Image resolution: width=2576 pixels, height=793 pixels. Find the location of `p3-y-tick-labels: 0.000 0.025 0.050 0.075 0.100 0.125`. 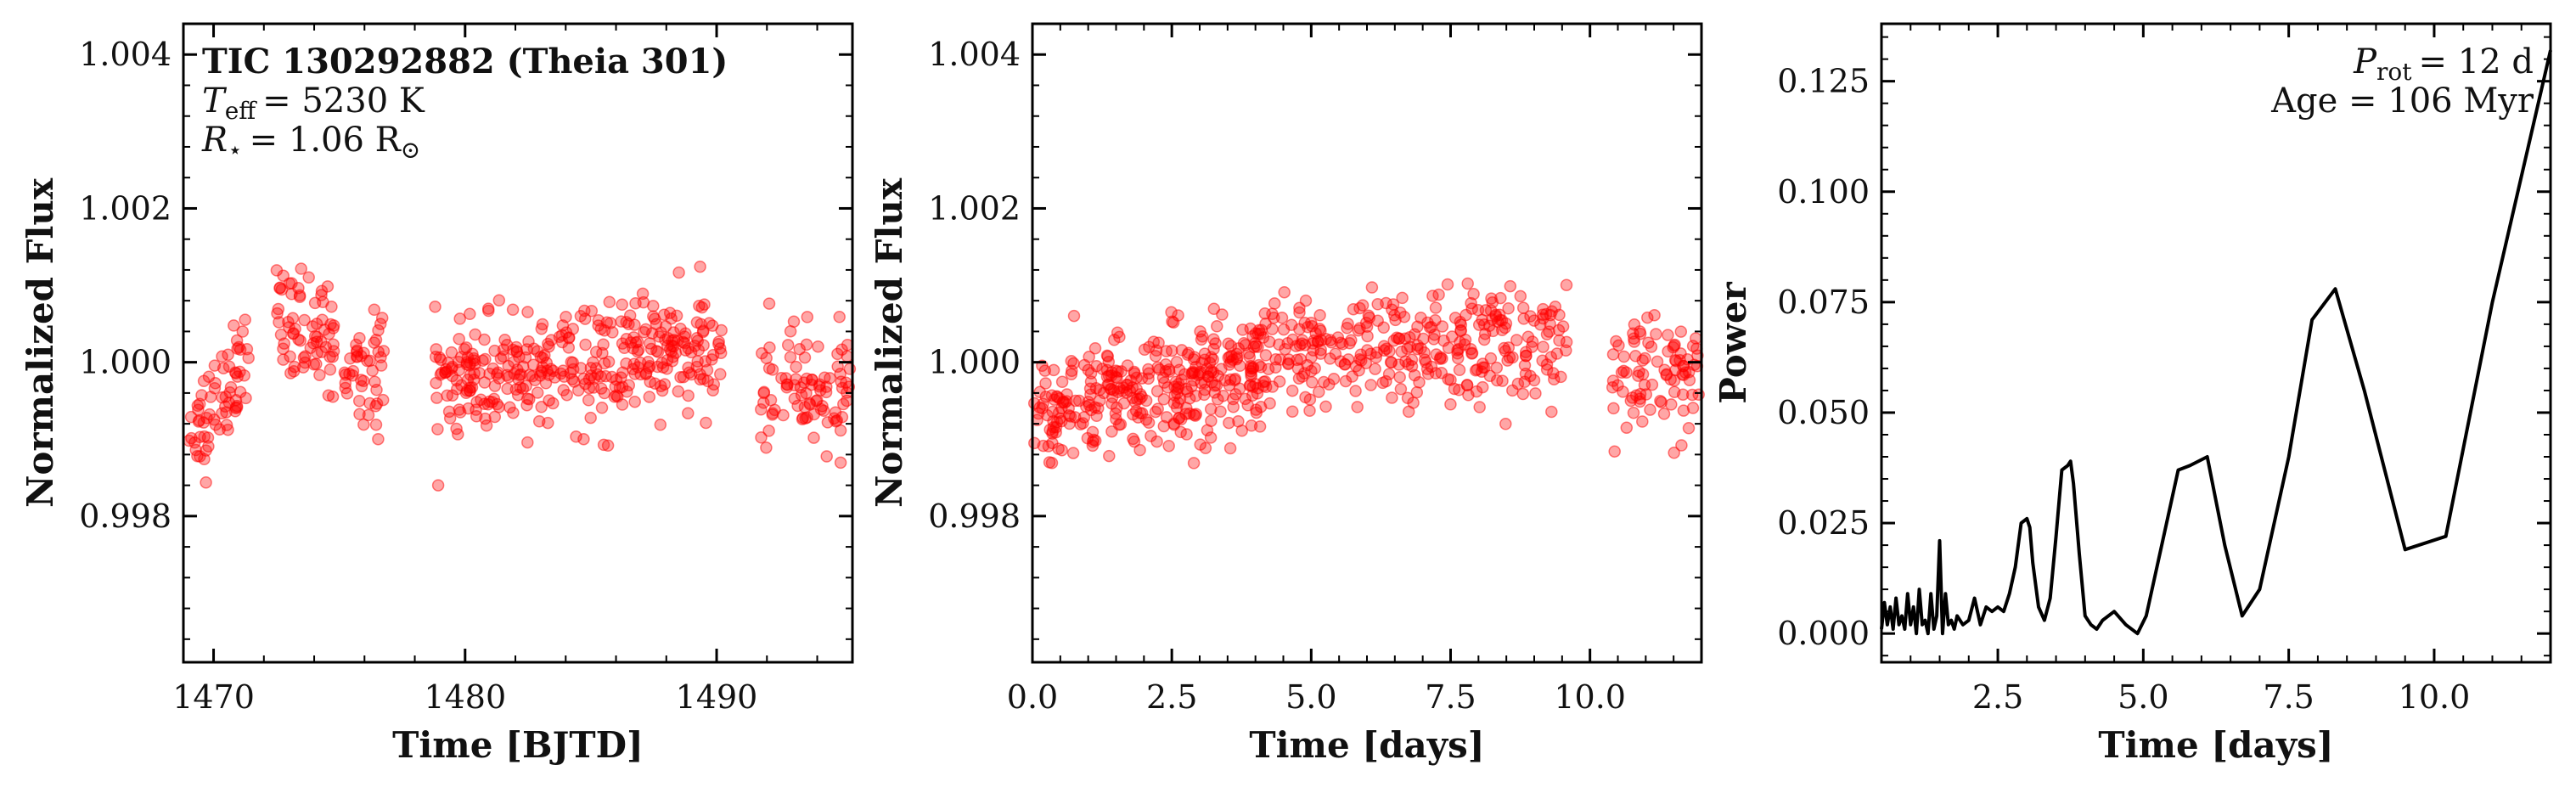

p3-y-tick-labels: 0.000 0.025 0.050 0.075 0.100 0.125 is located at coordinates (1823, 358).